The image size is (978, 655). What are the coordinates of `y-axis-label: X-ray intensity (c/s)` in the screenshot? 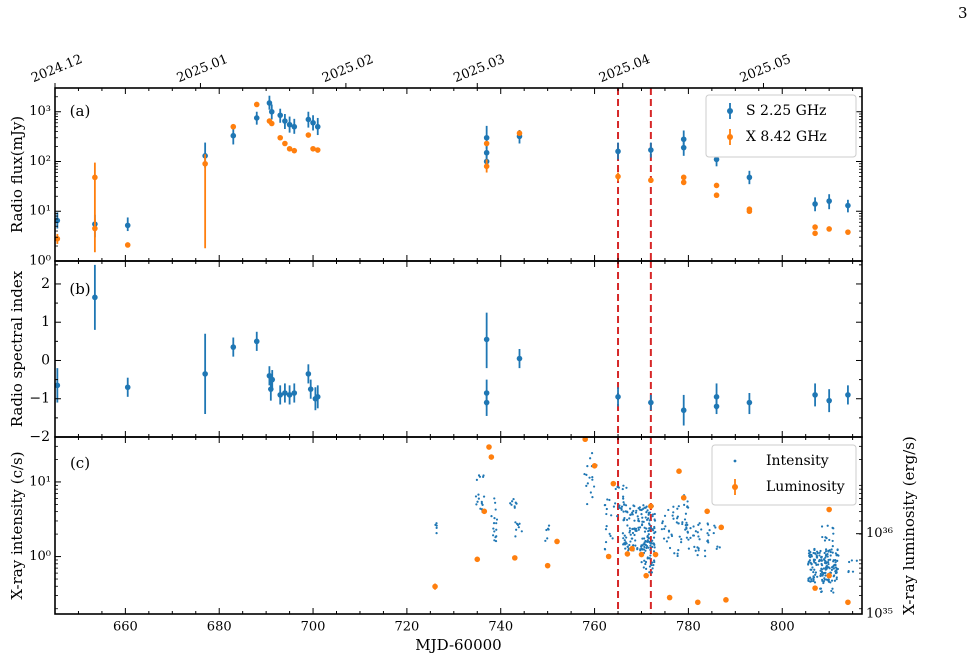 It's located at (17, 525).